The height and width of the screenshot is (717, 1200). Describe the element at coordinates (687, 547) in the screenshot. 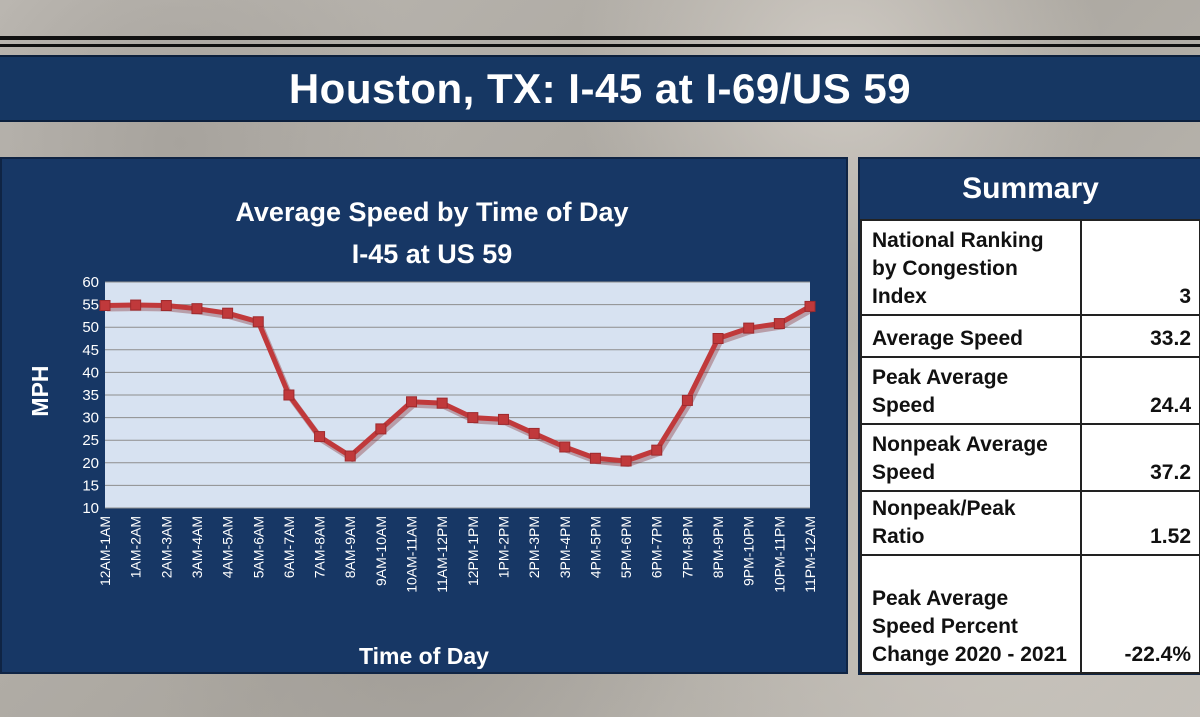

I see `x-tick-label: 7PM-8PM` at that location.